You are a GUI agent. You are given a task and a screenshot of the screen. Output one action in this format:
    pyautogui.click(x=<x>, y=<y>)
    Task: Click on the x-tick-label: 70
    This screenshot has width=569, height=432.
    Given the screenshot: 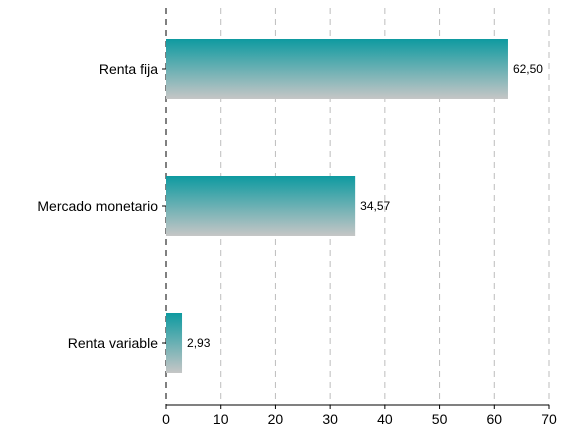 What is the action you would take?
    pyautogui.click(x=549, y=419)
    